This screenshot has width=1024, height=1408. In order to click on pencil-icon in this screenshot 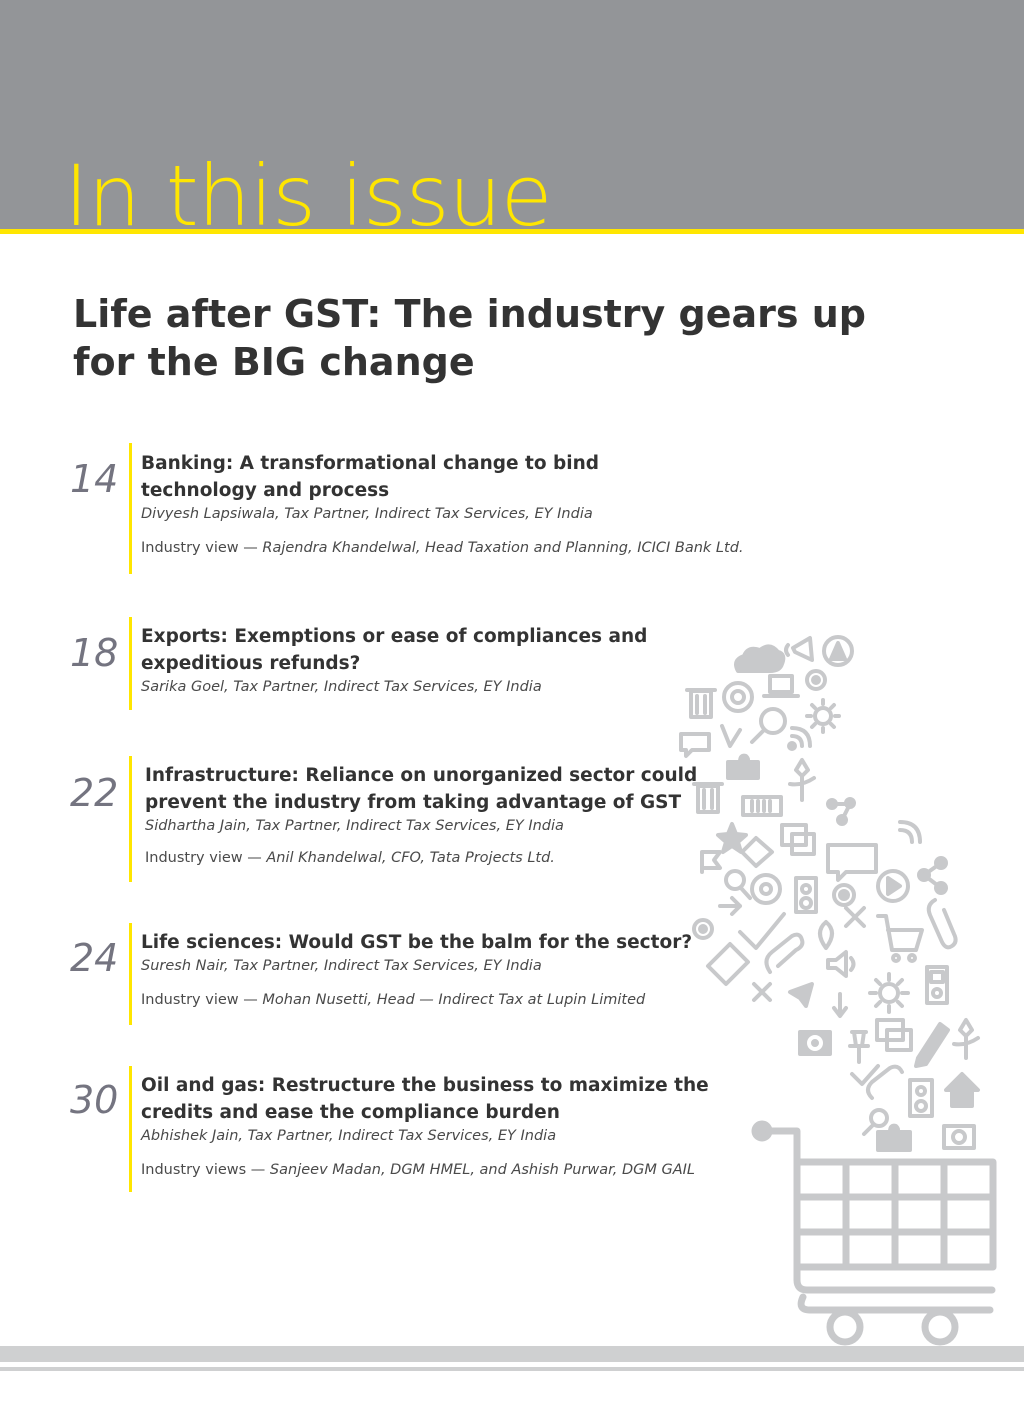, I will do `click(932, 1045)`.